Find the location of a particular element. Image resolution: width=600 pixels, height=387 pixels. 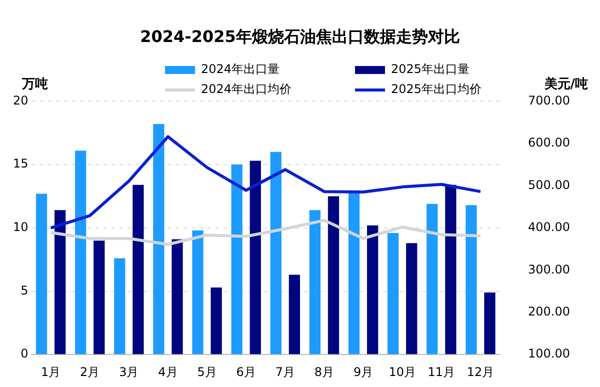

x-tick-label: 10月 is located at coordinates (402, 371).